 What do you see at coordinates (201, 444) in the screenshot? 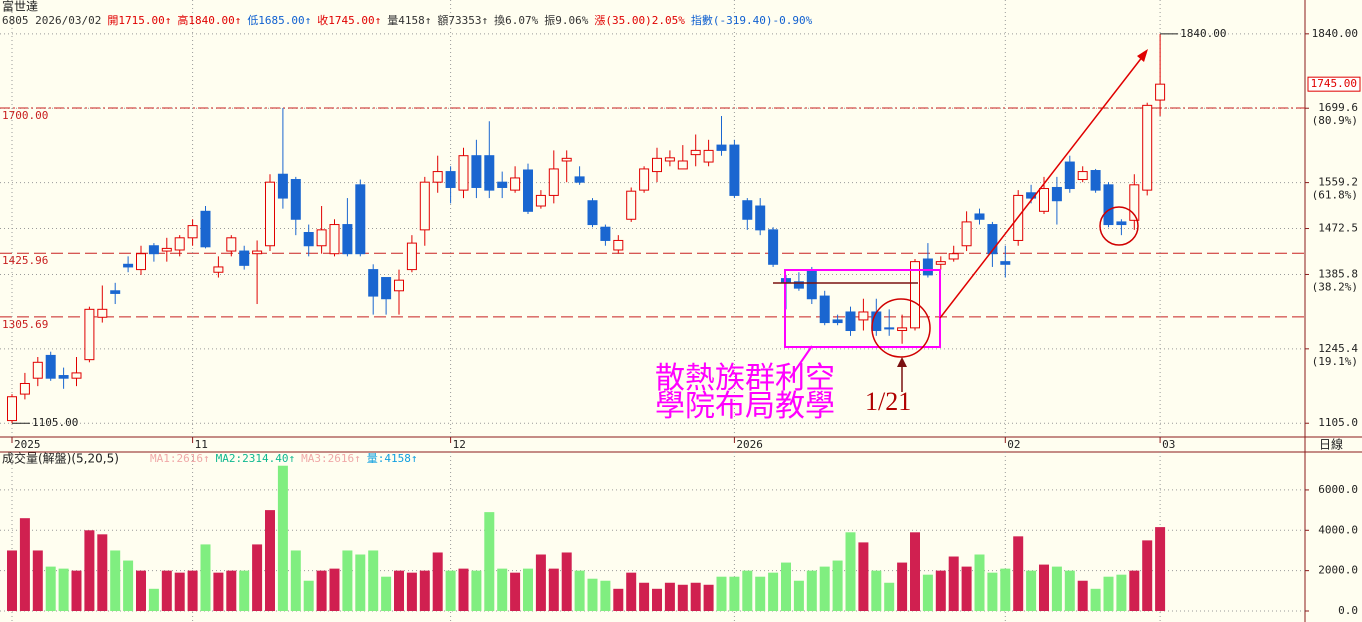
I see `x-tick-label: 11` at bounding box center [201, 444].